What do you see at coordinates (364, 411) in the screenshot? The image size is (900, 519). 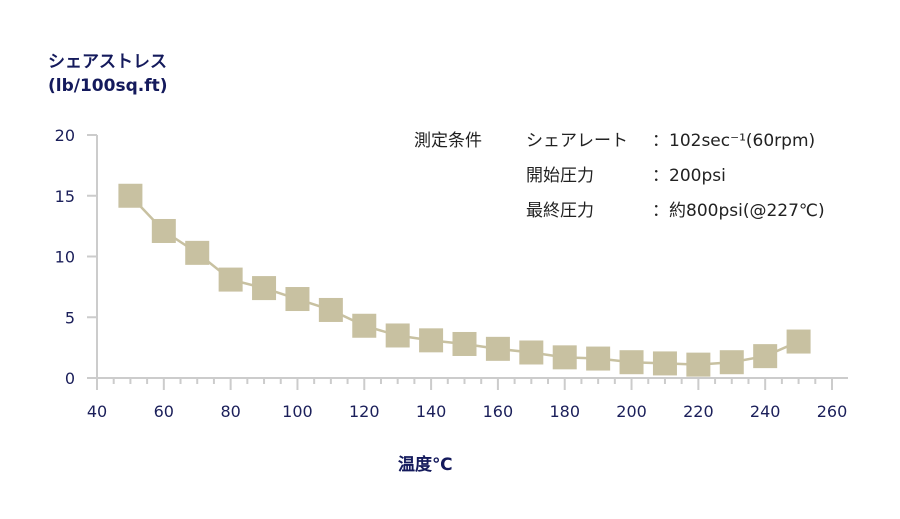 I see `x-tick-label: 120` at bounding box center [364, 411].